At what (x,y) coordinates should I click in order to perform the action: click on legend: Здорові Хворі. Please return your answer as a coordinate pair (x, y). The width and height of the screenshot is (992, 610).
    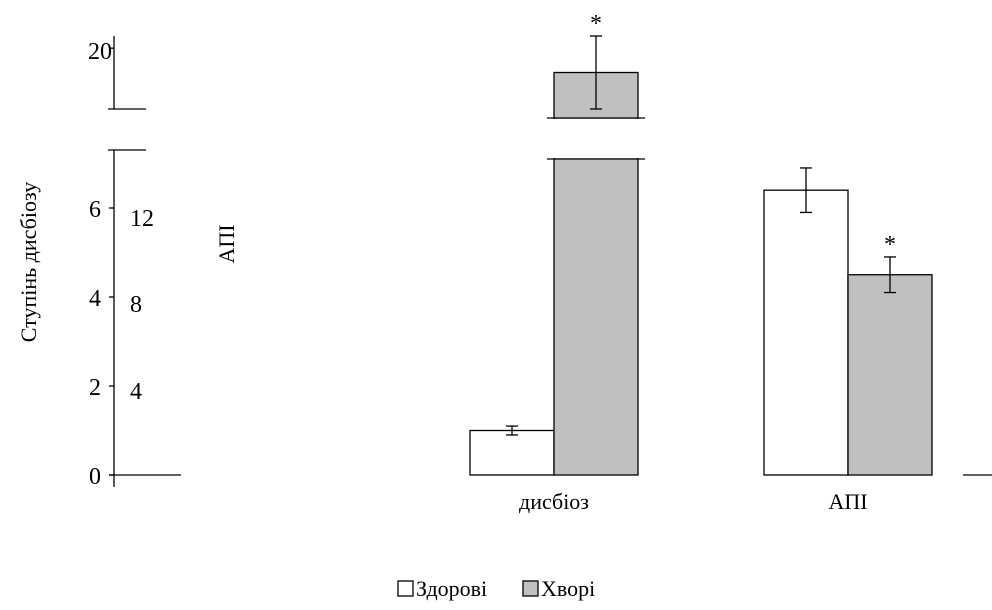
    Looking at the image, I should click on (496, 588).